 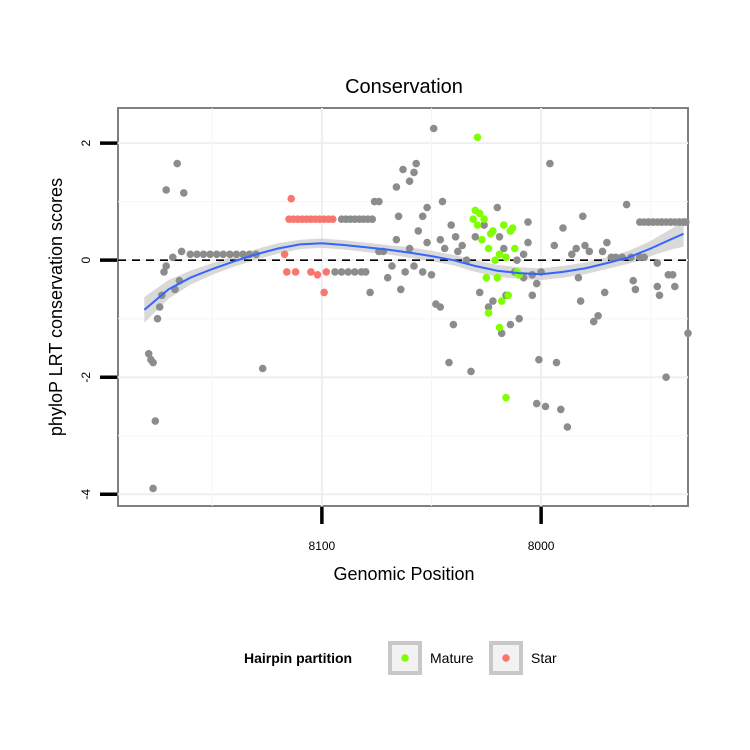 I want to click on y-axis-title: phyloP LRT conservation scores, so click(x=56, y=307).